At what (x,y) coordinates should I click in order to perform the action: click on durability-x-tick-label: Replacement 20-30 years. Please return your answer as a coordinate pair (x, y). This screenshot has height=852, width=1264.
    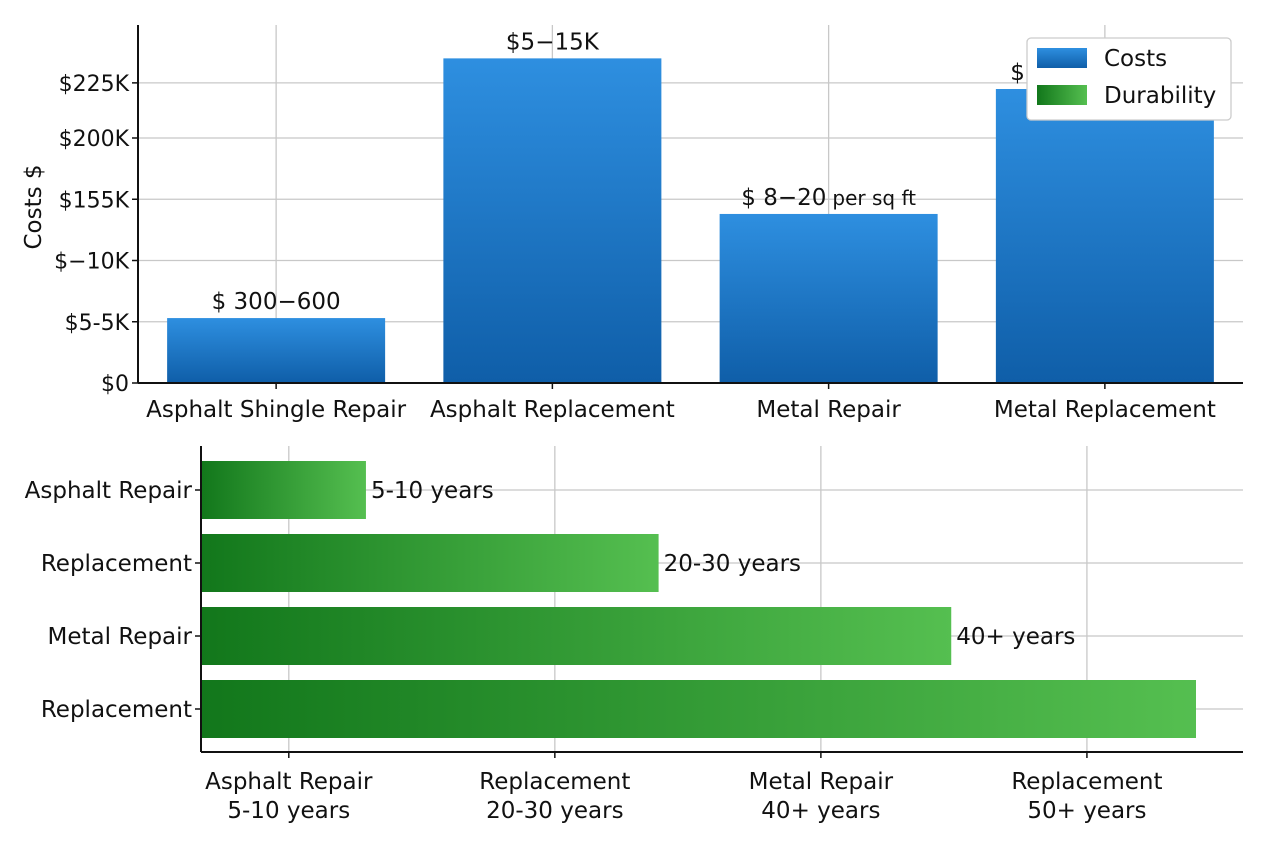
    Looking at the image, I should click on (554, 796).